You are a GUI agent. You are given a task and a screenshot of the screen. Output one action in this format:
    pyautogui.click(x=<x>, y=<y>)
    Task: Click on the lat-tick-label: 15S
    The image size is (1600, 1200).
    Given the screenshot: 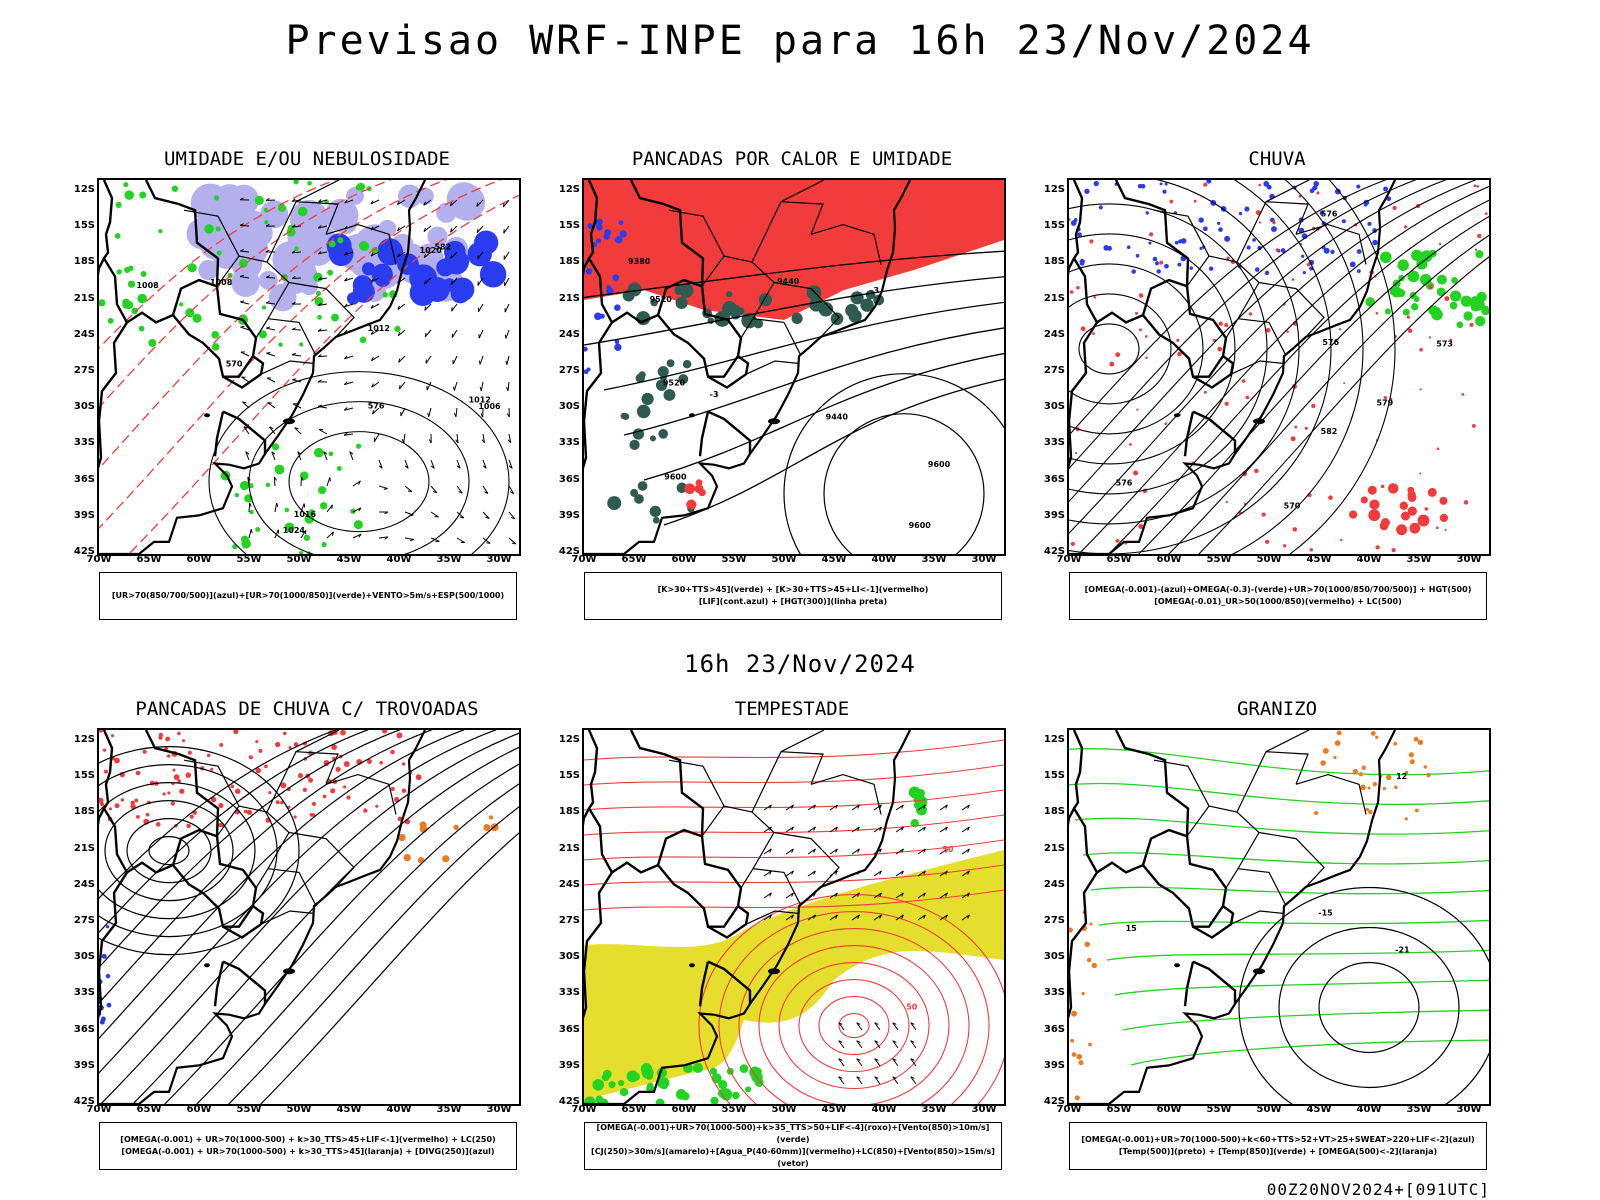 What is the action you would take?
    pyautogui.click(x=569, y=226)
    